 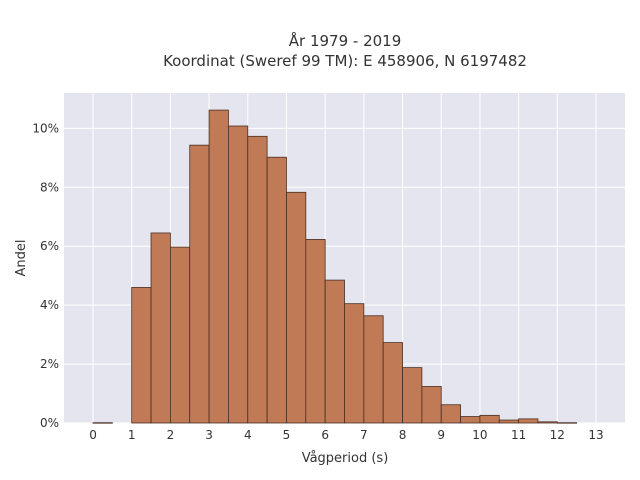 I want to click on x-tick-label: 5, so click(x=287, y=435).